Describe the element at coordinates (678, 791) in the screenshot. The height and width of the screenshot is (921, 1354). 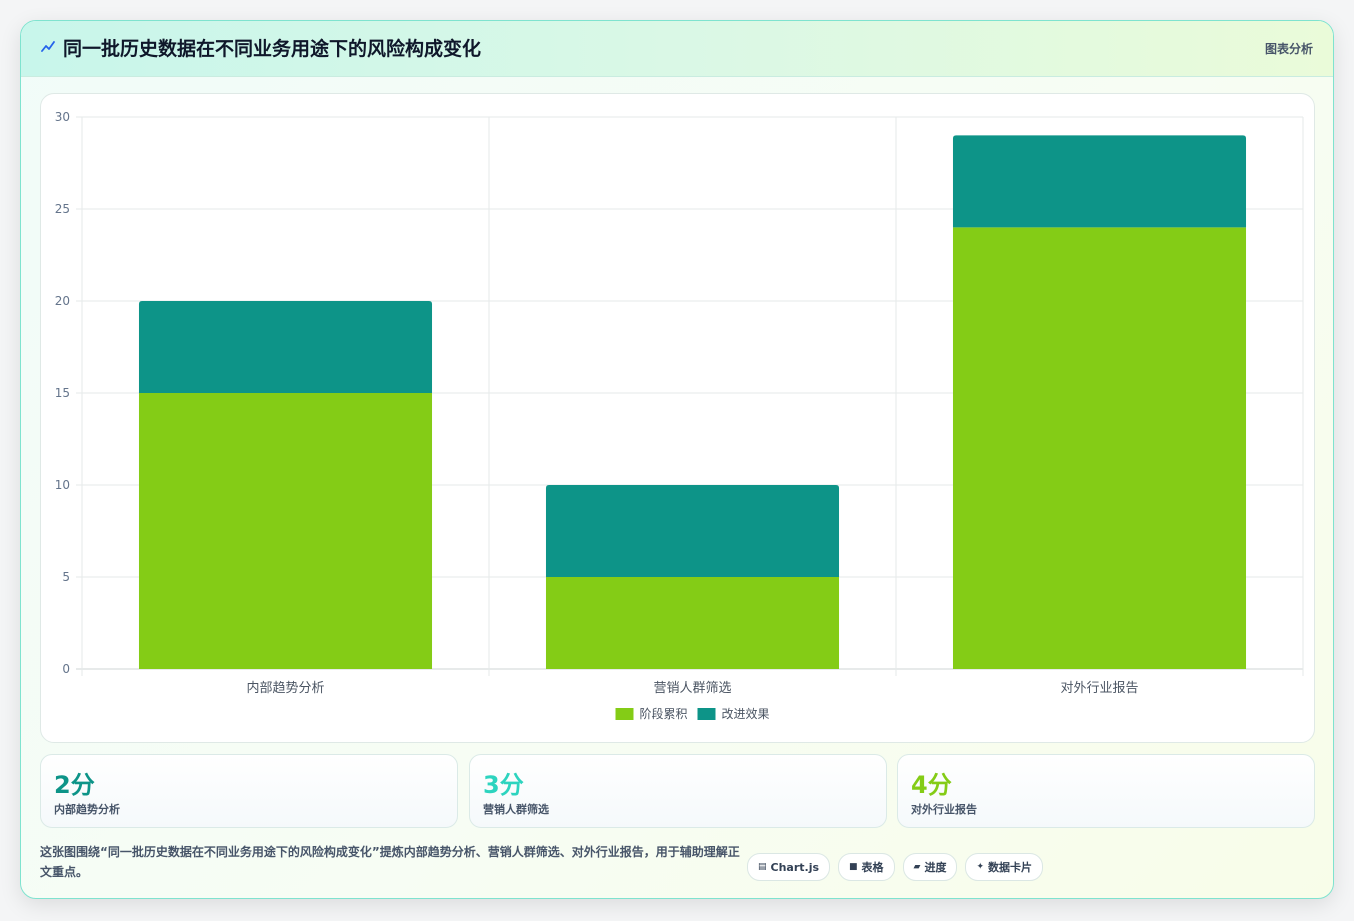
I see `stat-card-marketing: 3分 营销人群筛选` at that location.